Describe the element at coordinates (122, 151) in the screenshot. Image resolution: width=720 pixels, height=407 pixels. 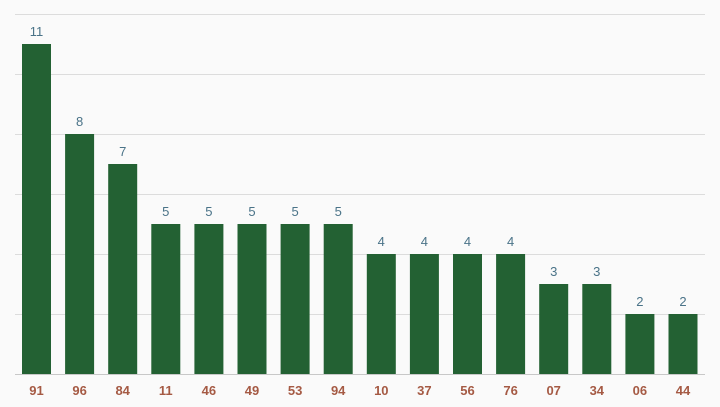
I see `value-label-84: 7` at that location.